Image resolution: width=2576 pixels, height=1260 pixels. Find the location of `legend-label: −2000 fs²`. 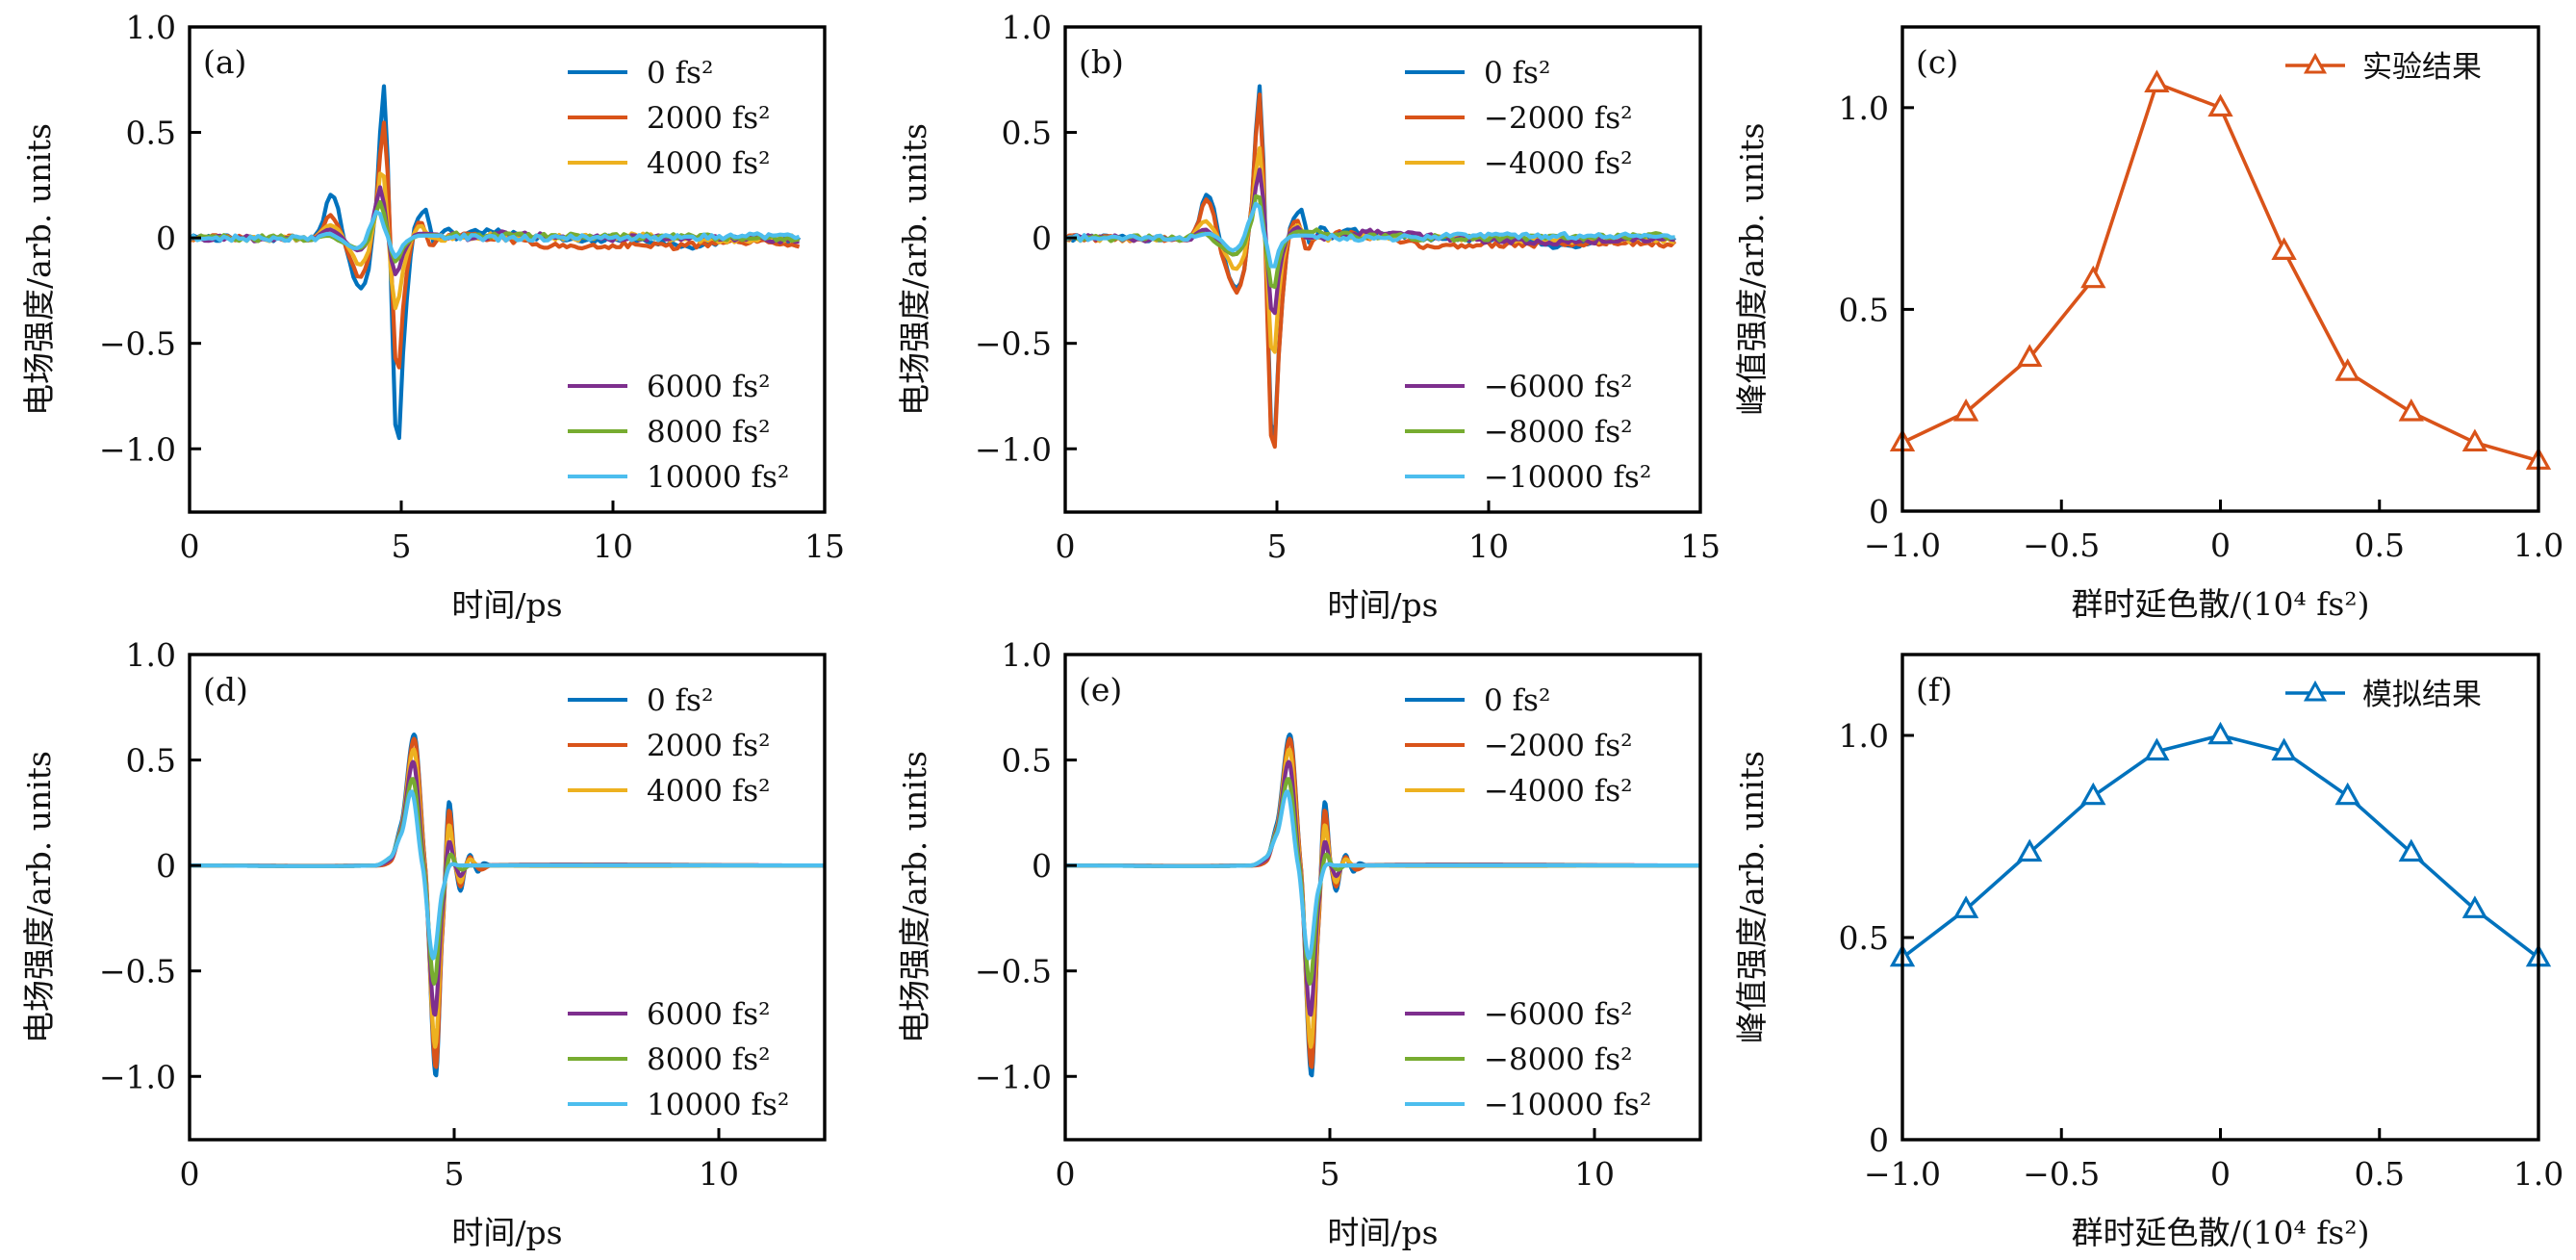

legend-label: −2000 fs² is located at coordinates (1558, 119).